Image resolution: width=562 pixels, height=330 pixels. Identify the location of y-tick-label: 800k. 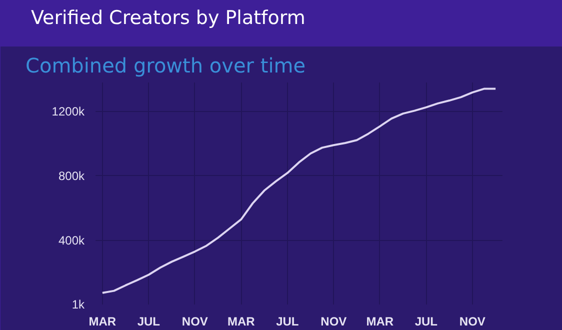
(72, 175).